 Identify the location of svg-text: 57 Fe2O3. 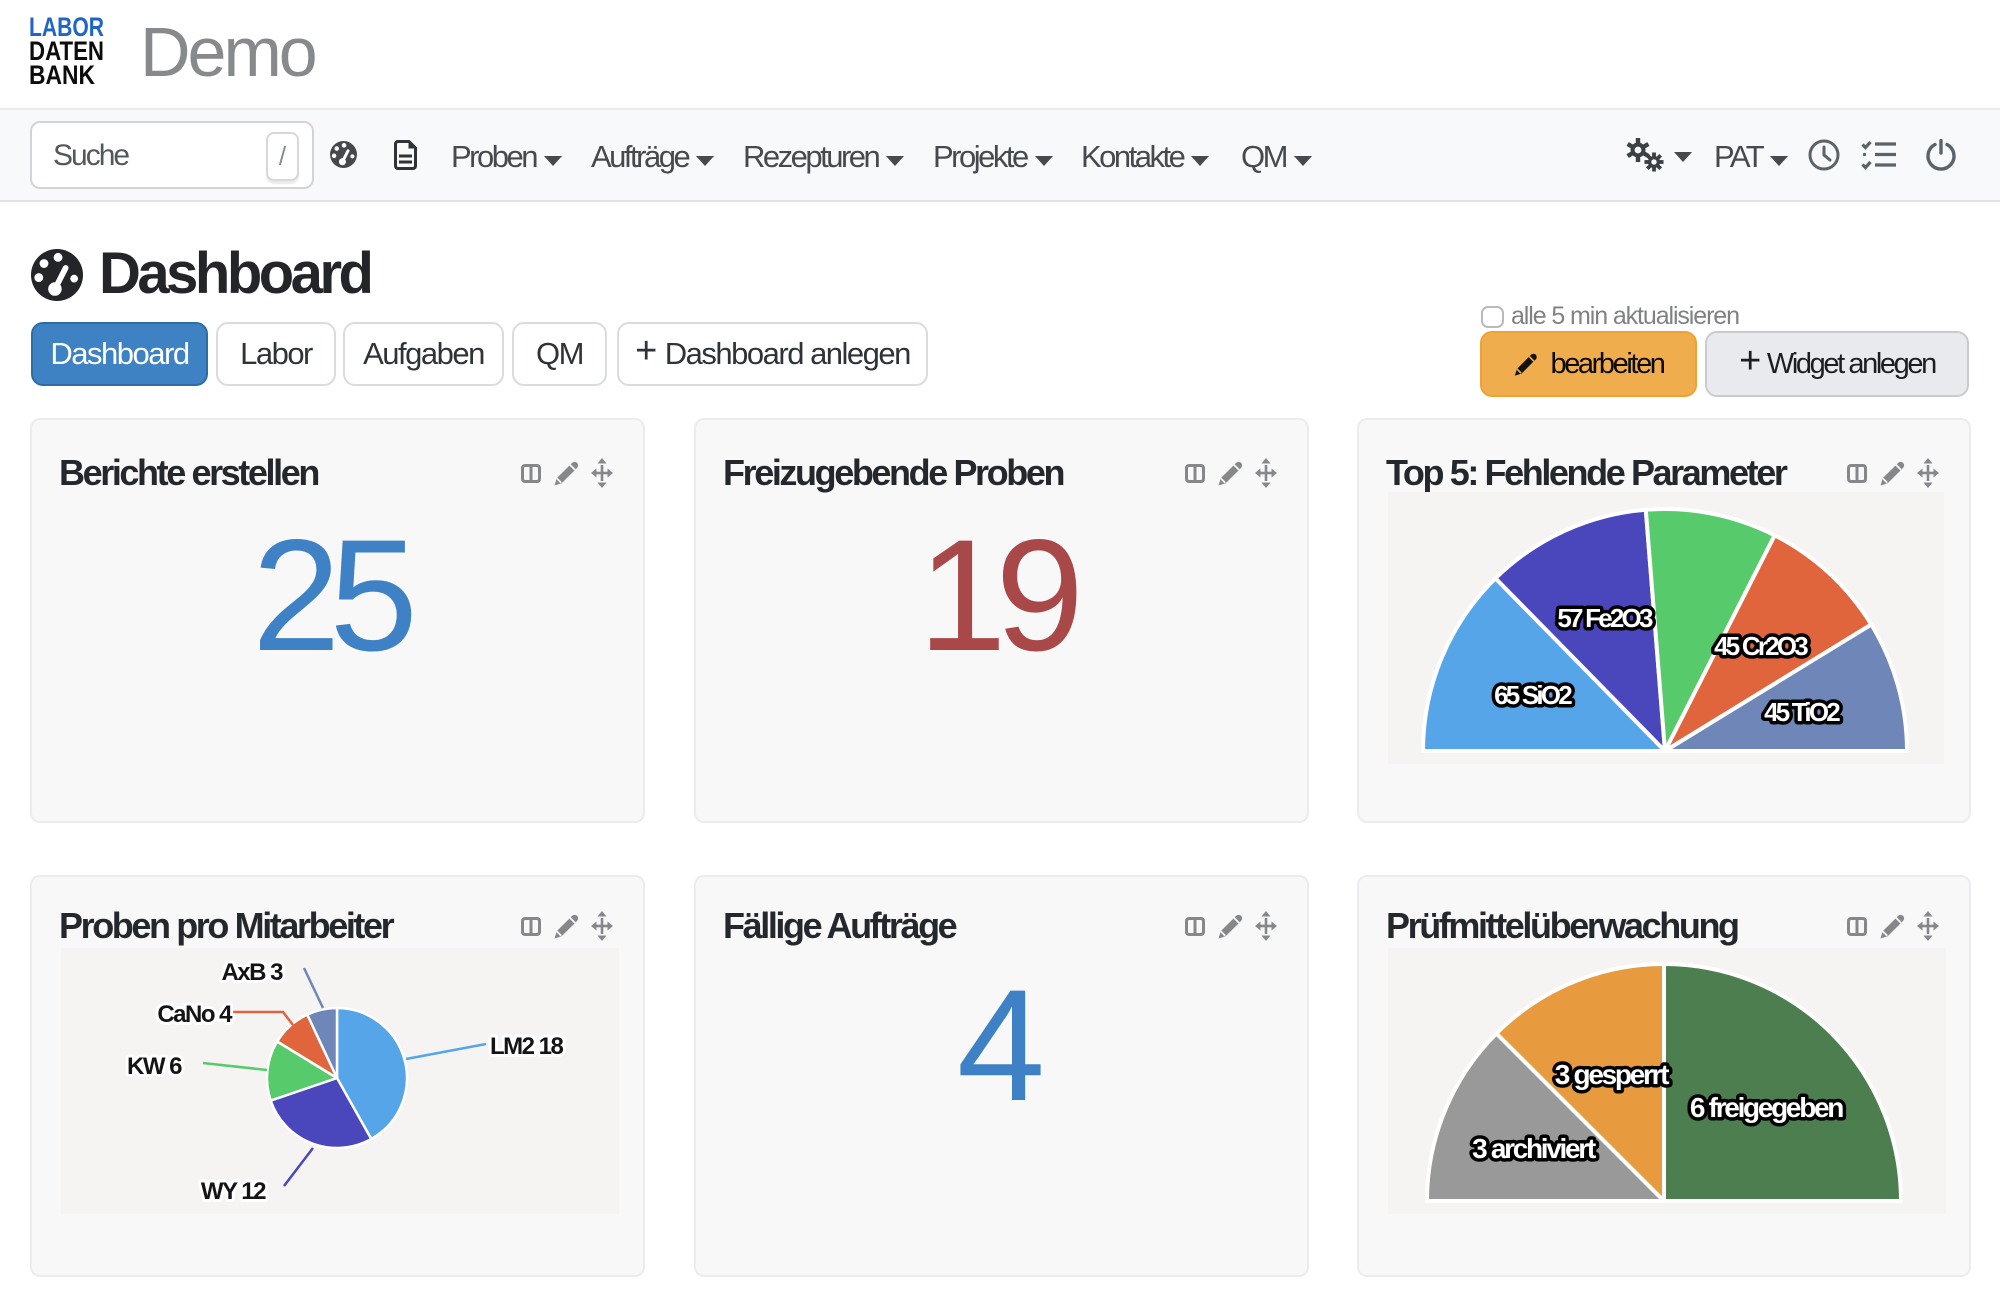
(1605, 618).